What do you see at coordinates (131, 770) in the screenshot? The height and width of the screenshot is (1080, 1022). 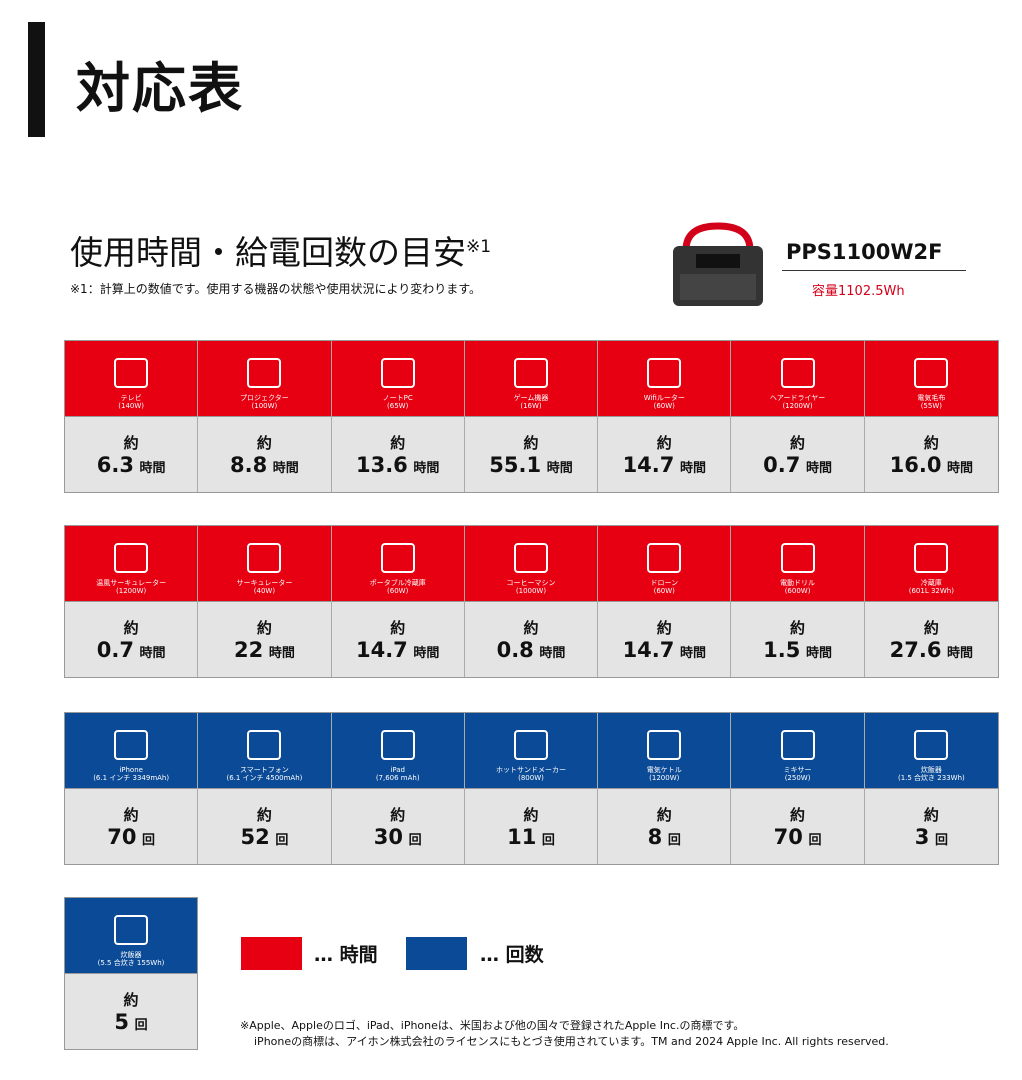 I see `device-label: iPhone` at bounding box center [131, 770].